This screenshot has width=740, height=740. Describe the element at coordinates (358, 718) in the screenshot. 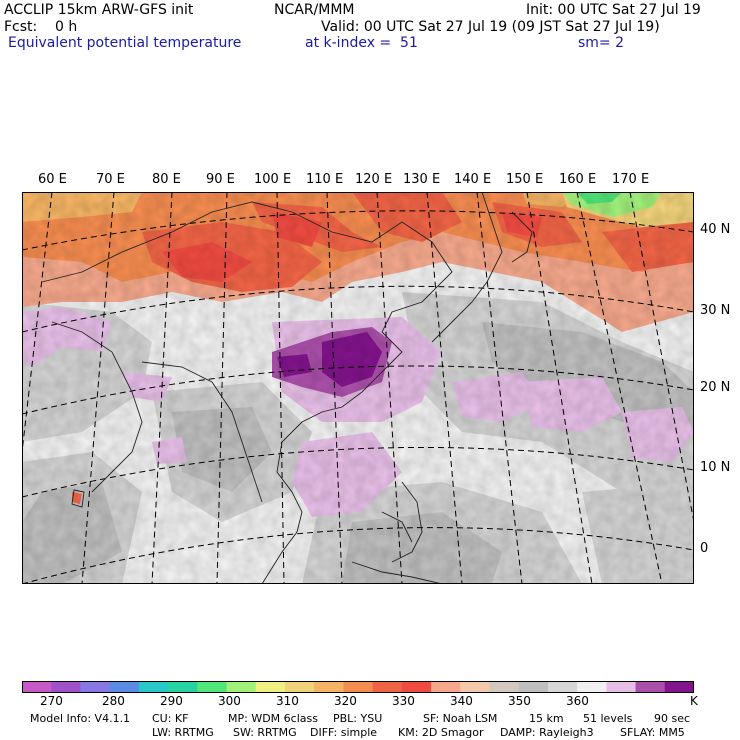

I see `pbl-scheme: PBL: YSU` at that location.